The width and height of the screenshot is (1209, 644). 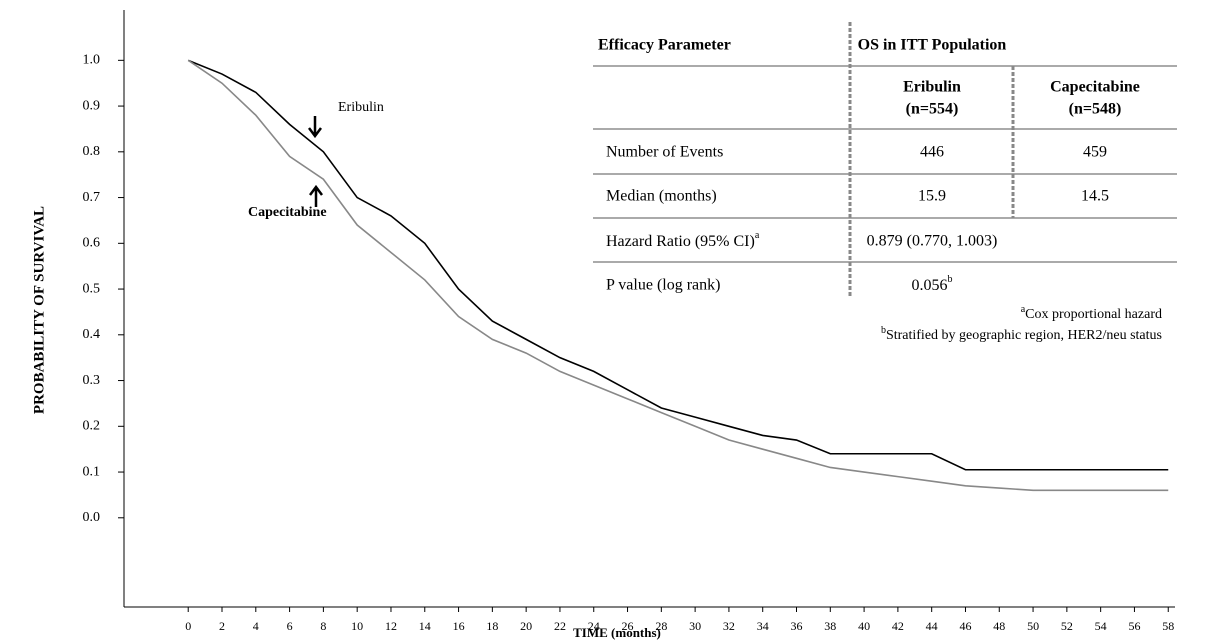 I want to click on row-label: Hazard Ratio (95% CI)a, so click(x=683, y=239).